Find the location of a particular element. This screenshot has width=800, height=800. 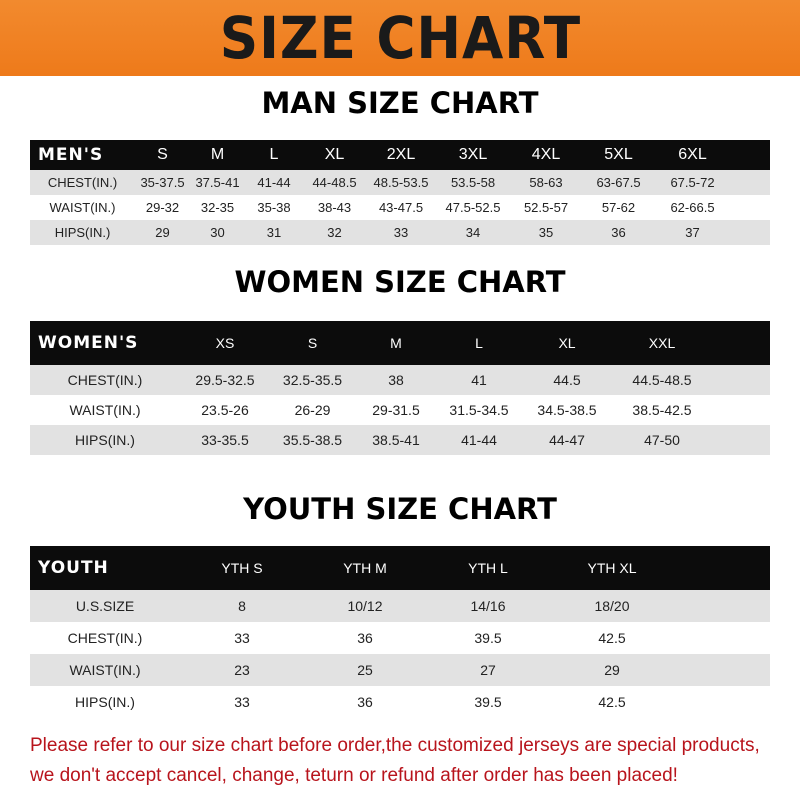

cell: 43-47.5 is located at coordinates (401, 207).